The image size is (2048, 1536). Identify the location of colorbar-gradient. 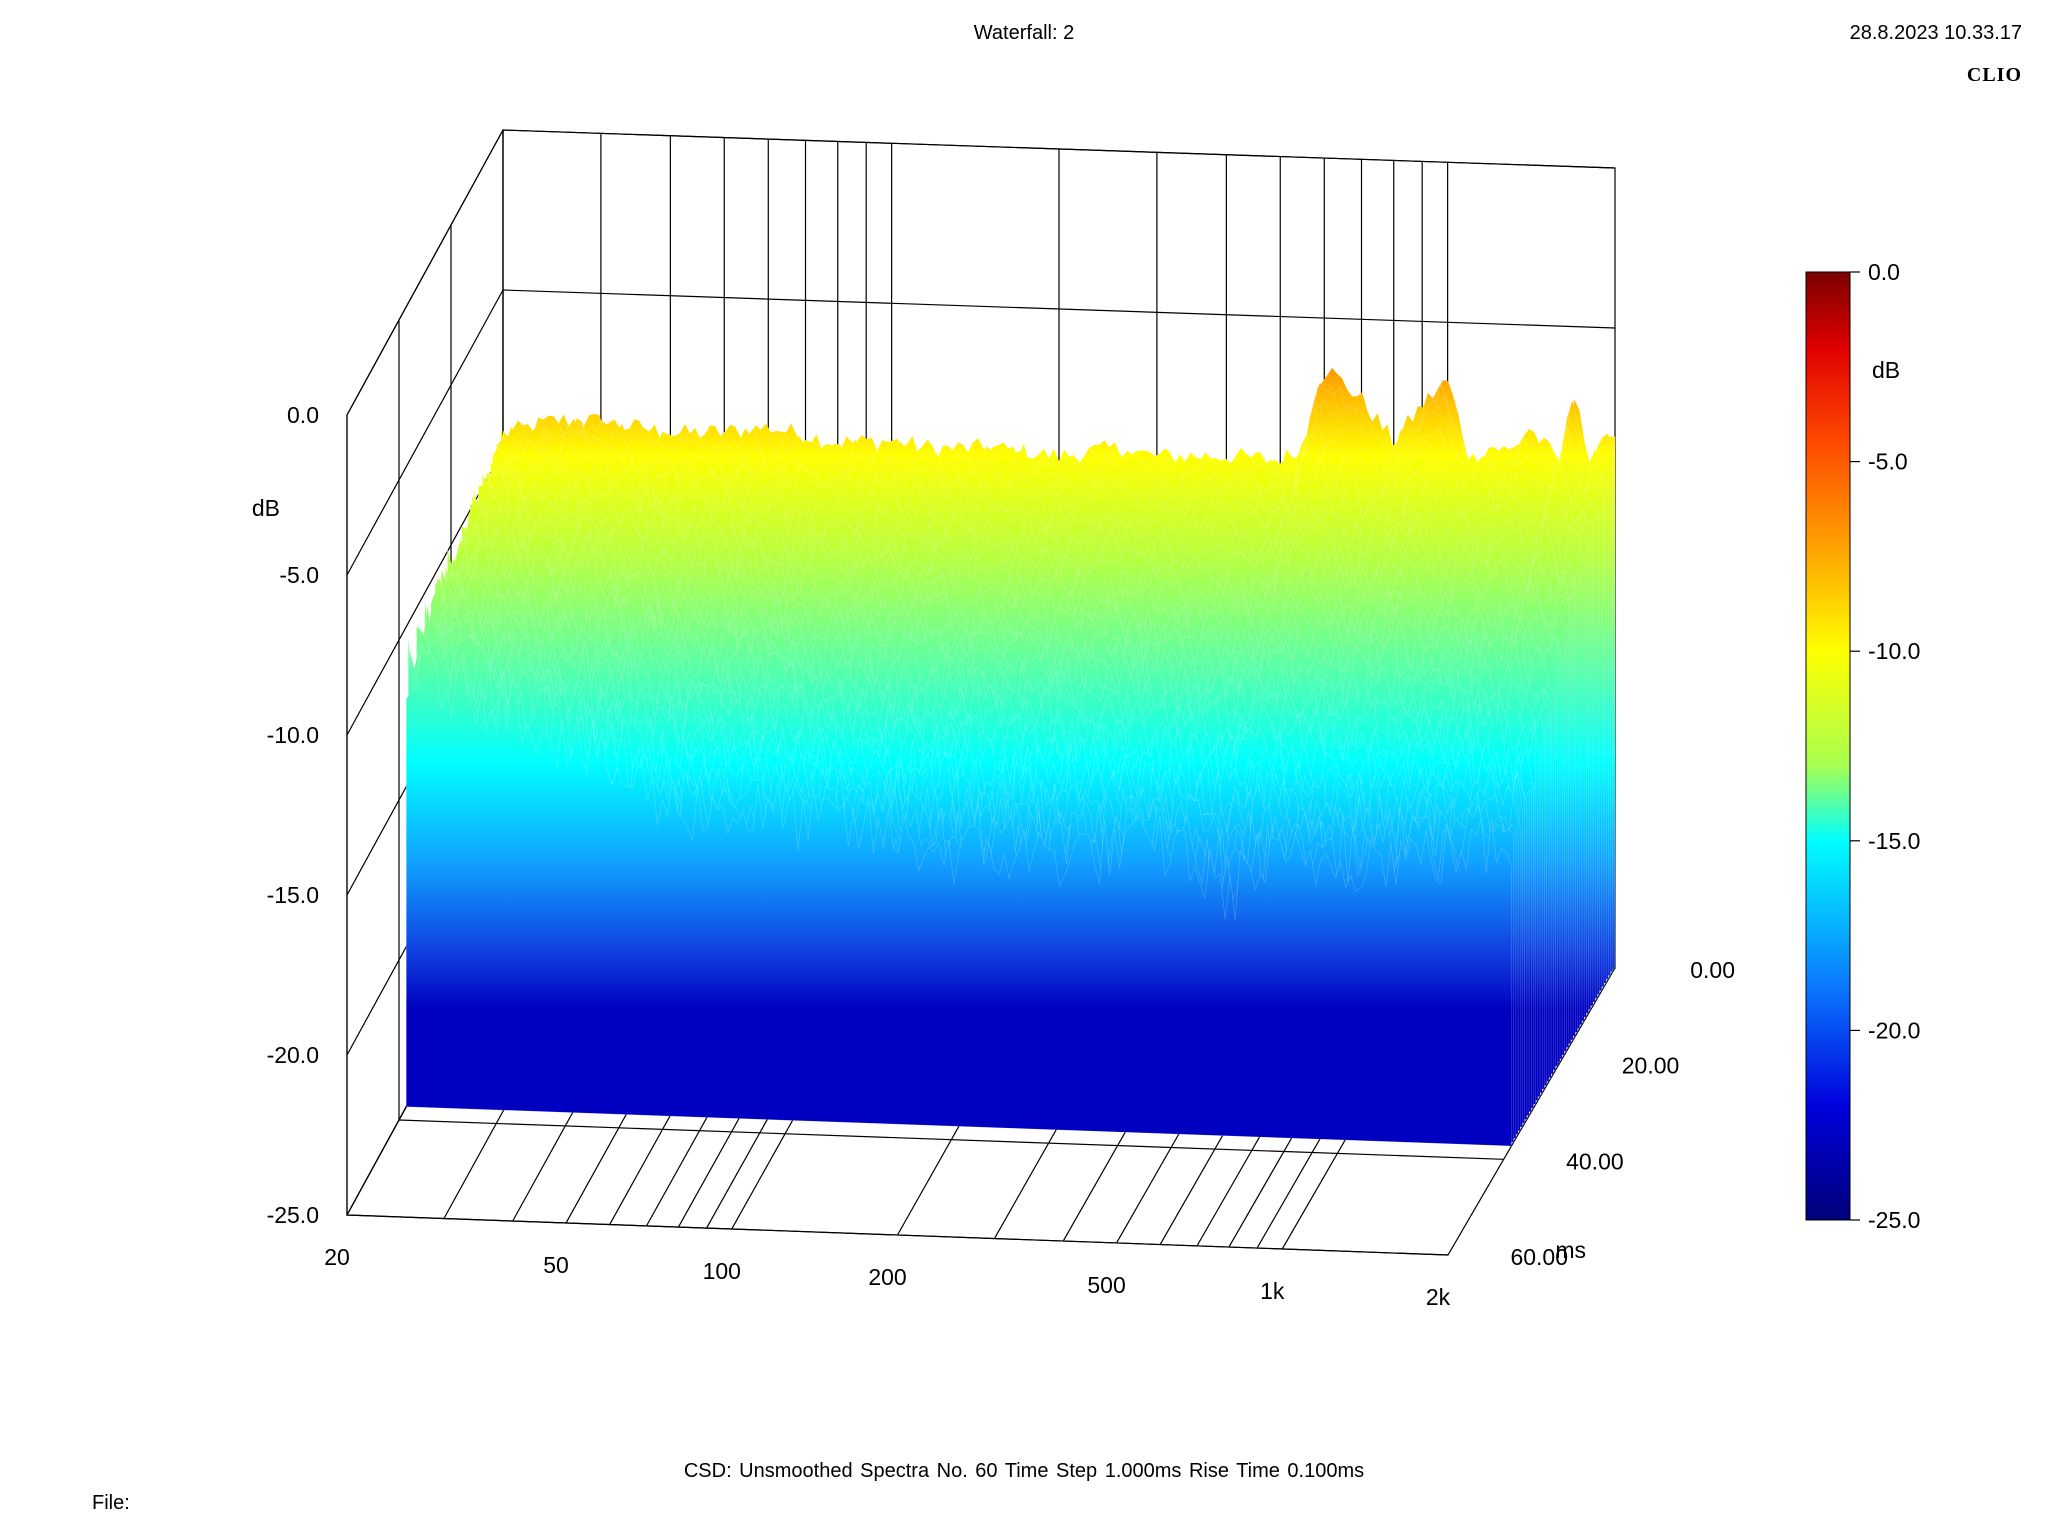
(1828, 746).